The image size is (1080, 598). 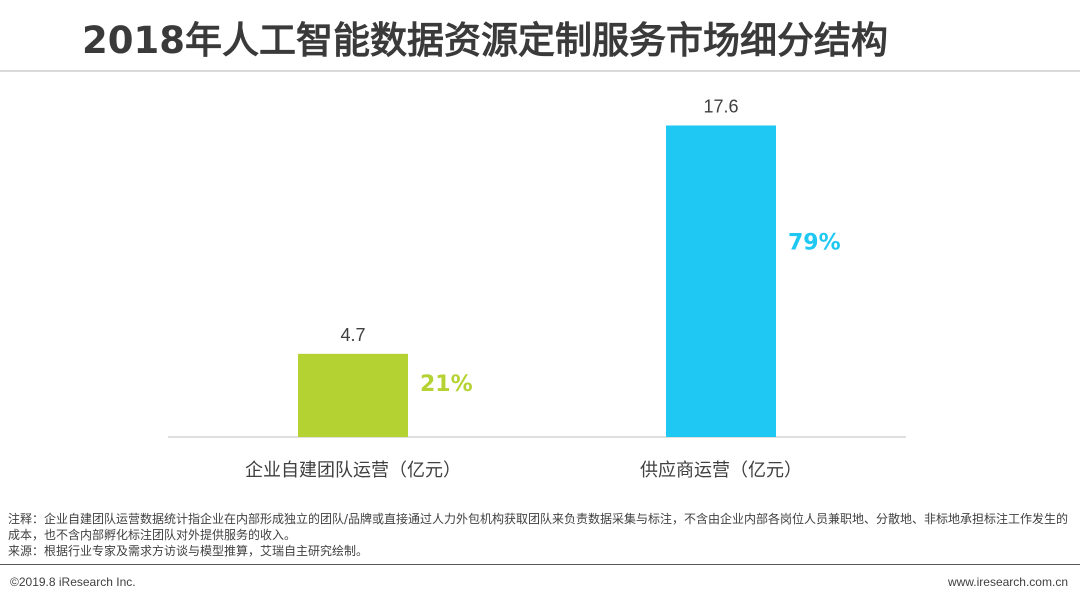 What do you see at coordinates (721, 470) in the screenshot?
I see `category-label-2: 供应商运营（亿元）` at bounding box center [721, 470].